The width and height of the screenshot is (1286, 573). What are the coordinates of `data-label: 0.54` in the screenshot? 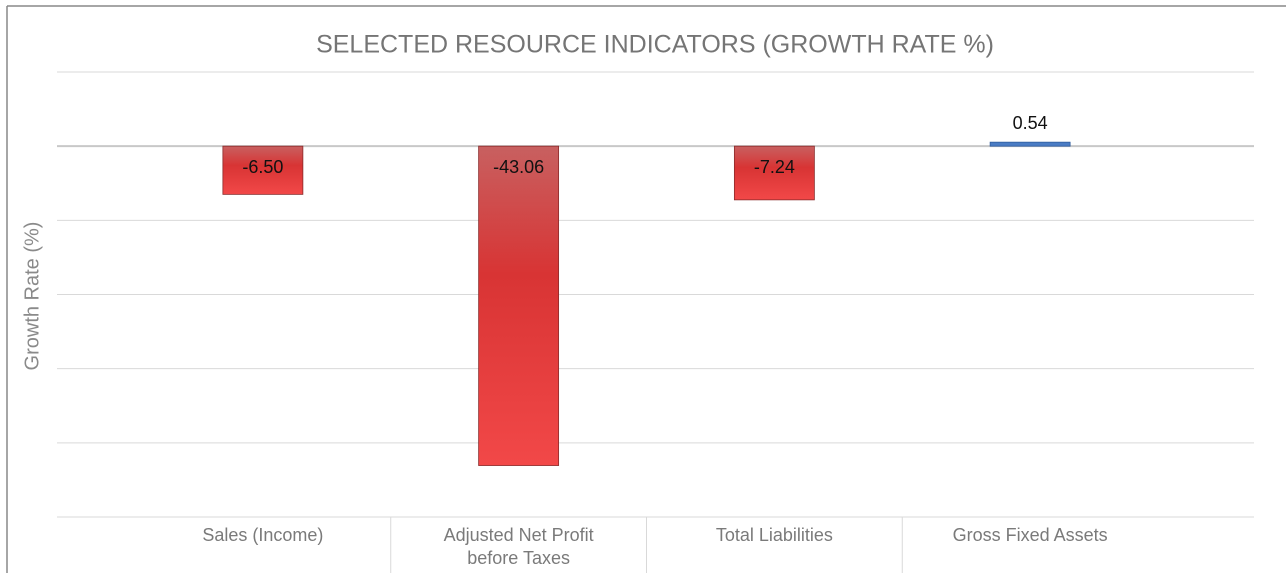 It's located at (1030, 123).